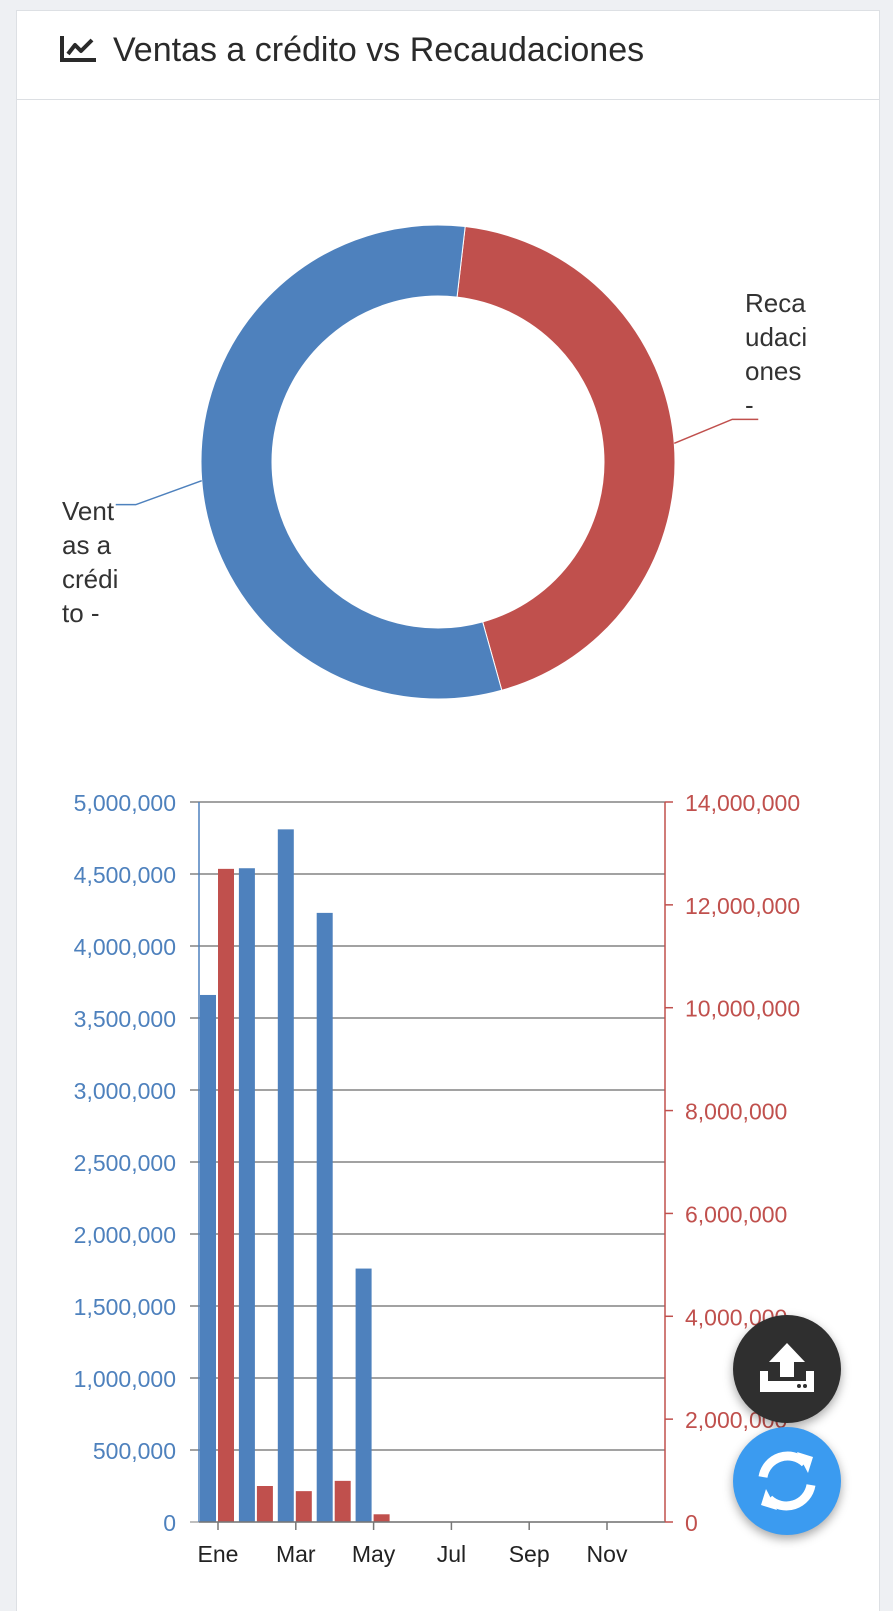 The height and width of the screenshot is (1611, 893). I want to click on y-right-tick-label: 0, so click(691, 1523).